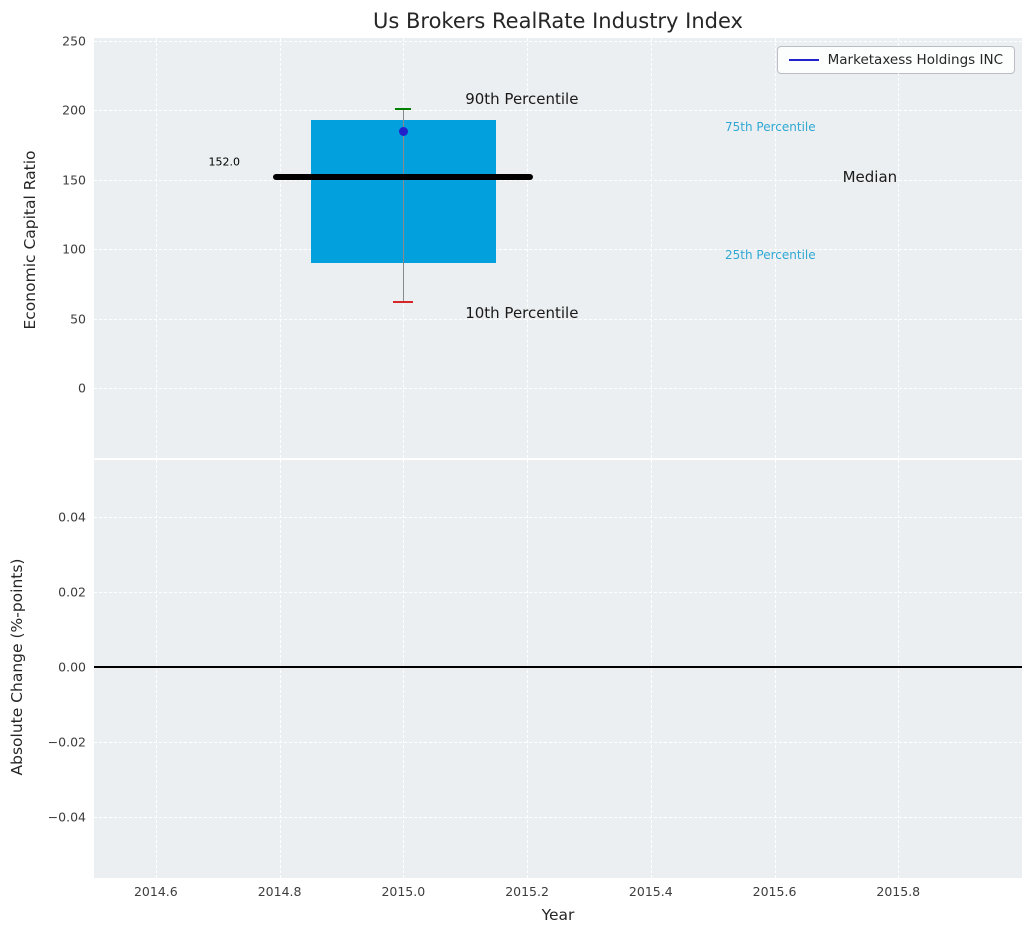 This screenshot has height=942, width=1034. What do you see at coordinates (82, 388) in the screenshot?
I see `y-tick-label: 0` at bounding box center [82, 388].